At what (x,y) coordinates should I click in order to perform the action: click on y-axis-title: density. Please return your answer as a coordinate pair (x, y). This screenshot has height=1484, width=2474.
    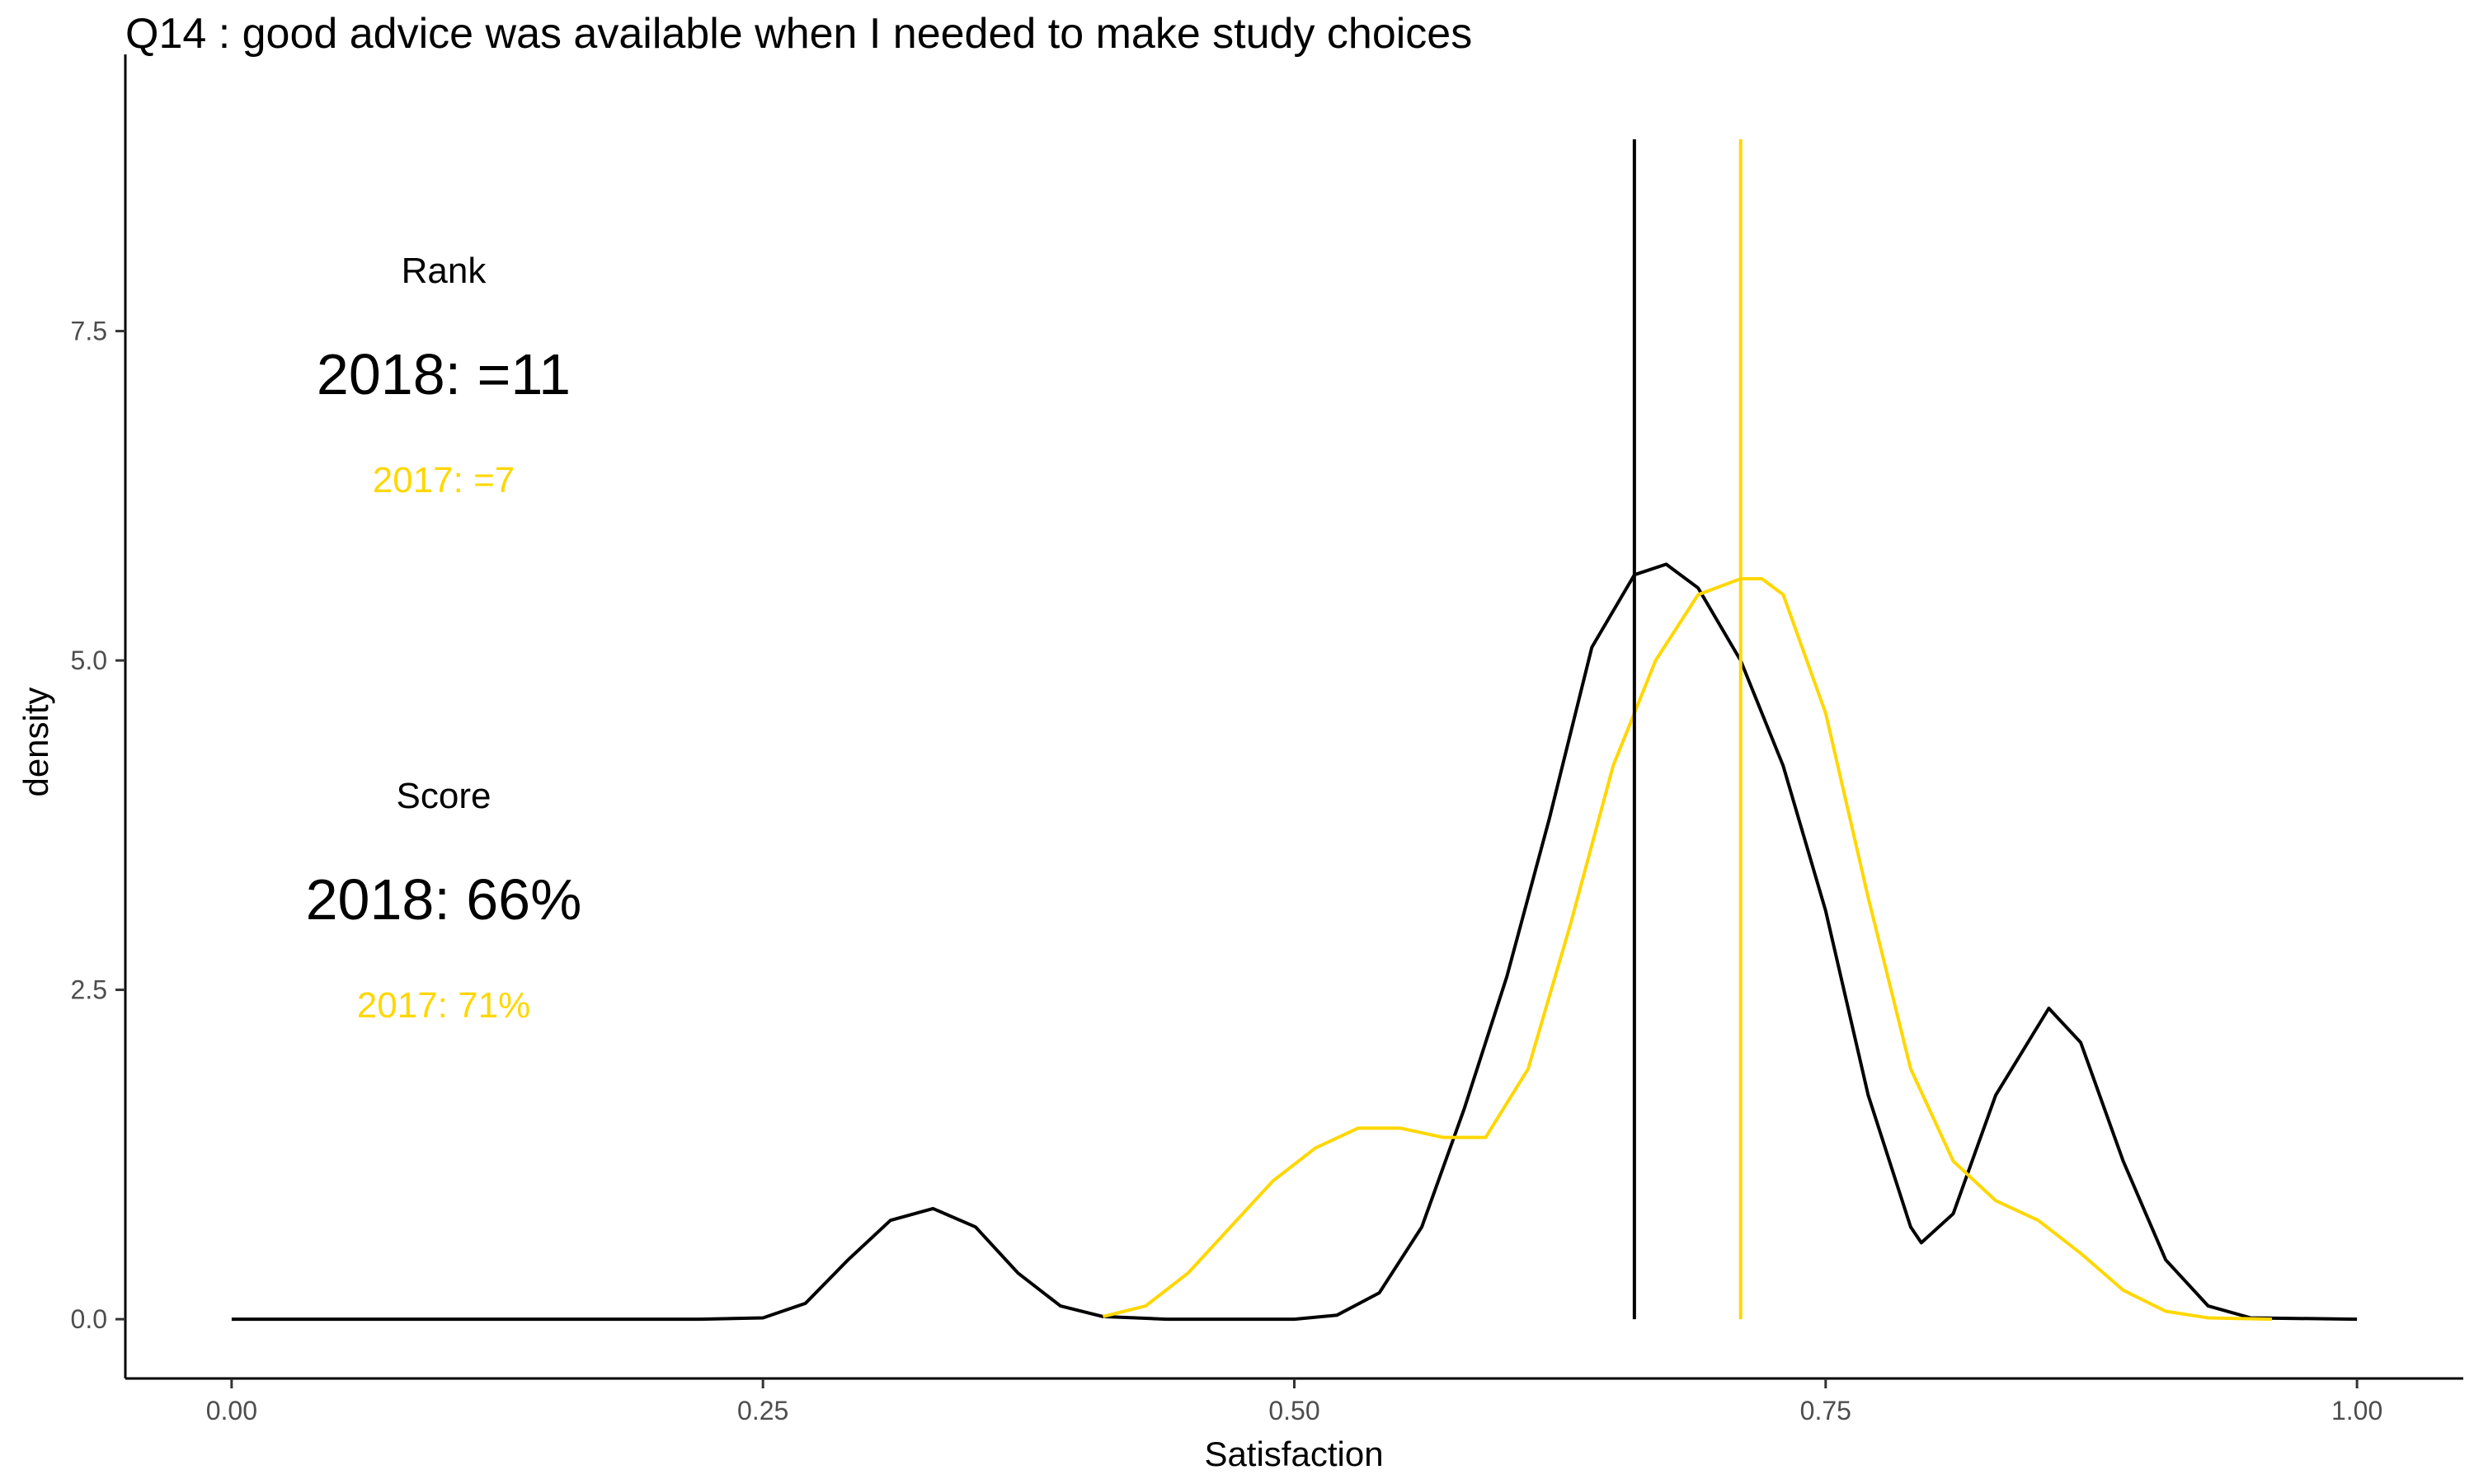
    Looking at the image, I should click on (35, 741).